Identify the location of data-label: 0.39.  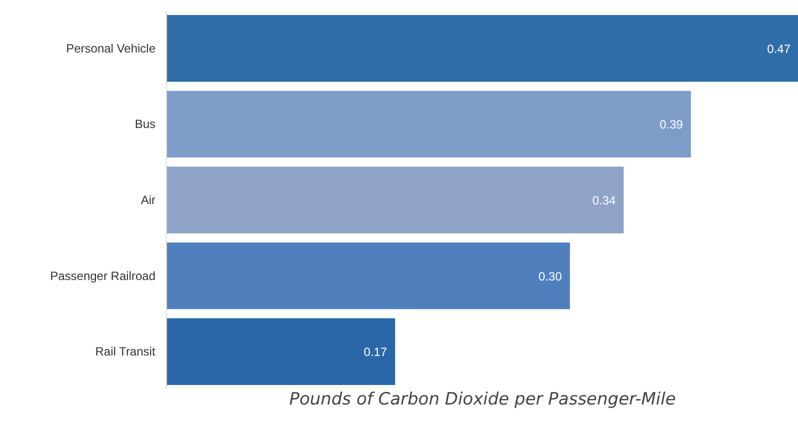
(672, 125).